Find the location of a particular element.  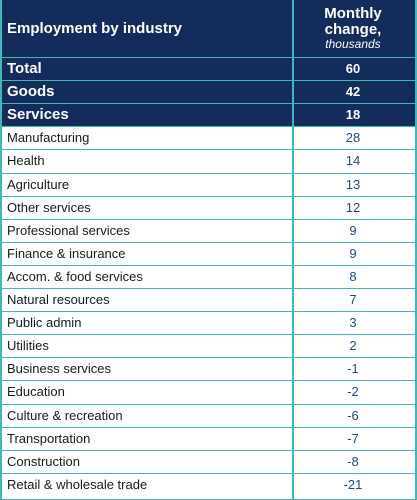

table-row: Other services 12 is located at coordinates (208, 207).